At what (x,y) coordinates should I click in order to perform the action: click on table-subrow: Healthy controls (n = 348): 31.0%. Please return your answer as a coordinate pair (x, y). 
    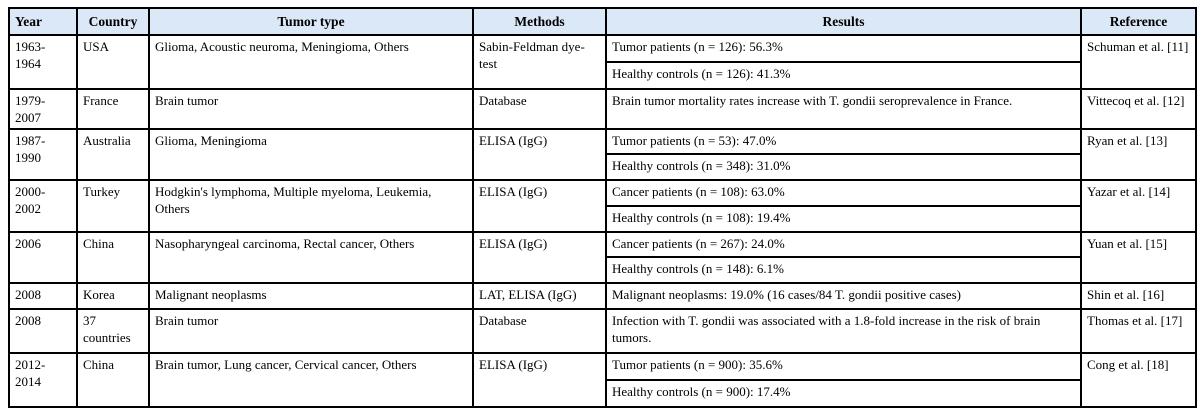
    Looking at the image, I should click on (602, 167).